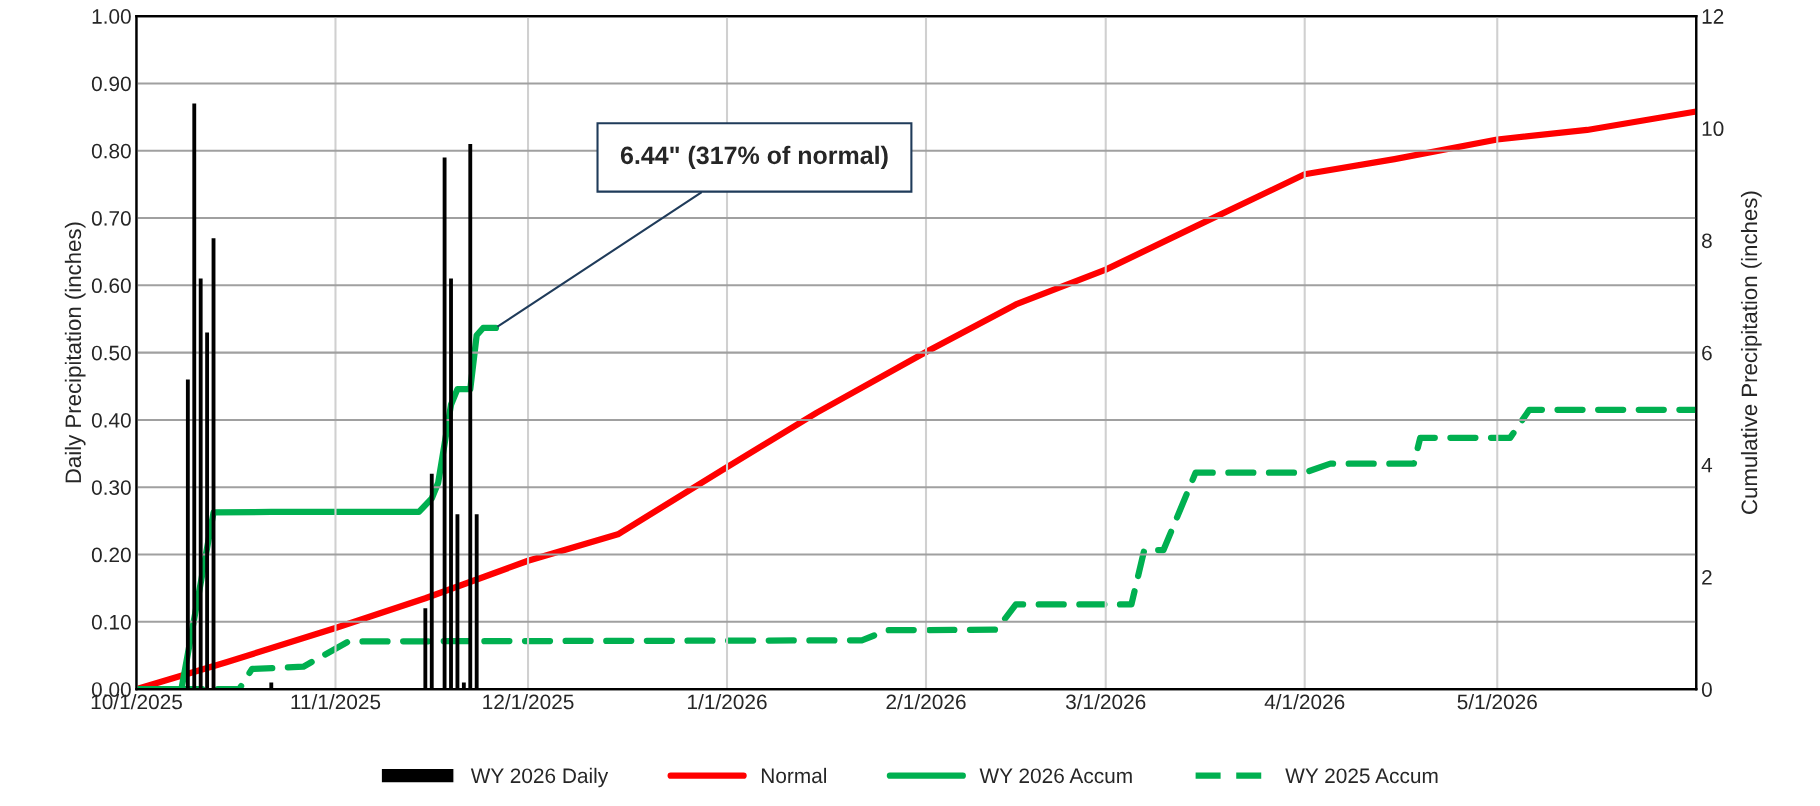  I want to click on y-tick-label: 0.90, so click(111, 84).